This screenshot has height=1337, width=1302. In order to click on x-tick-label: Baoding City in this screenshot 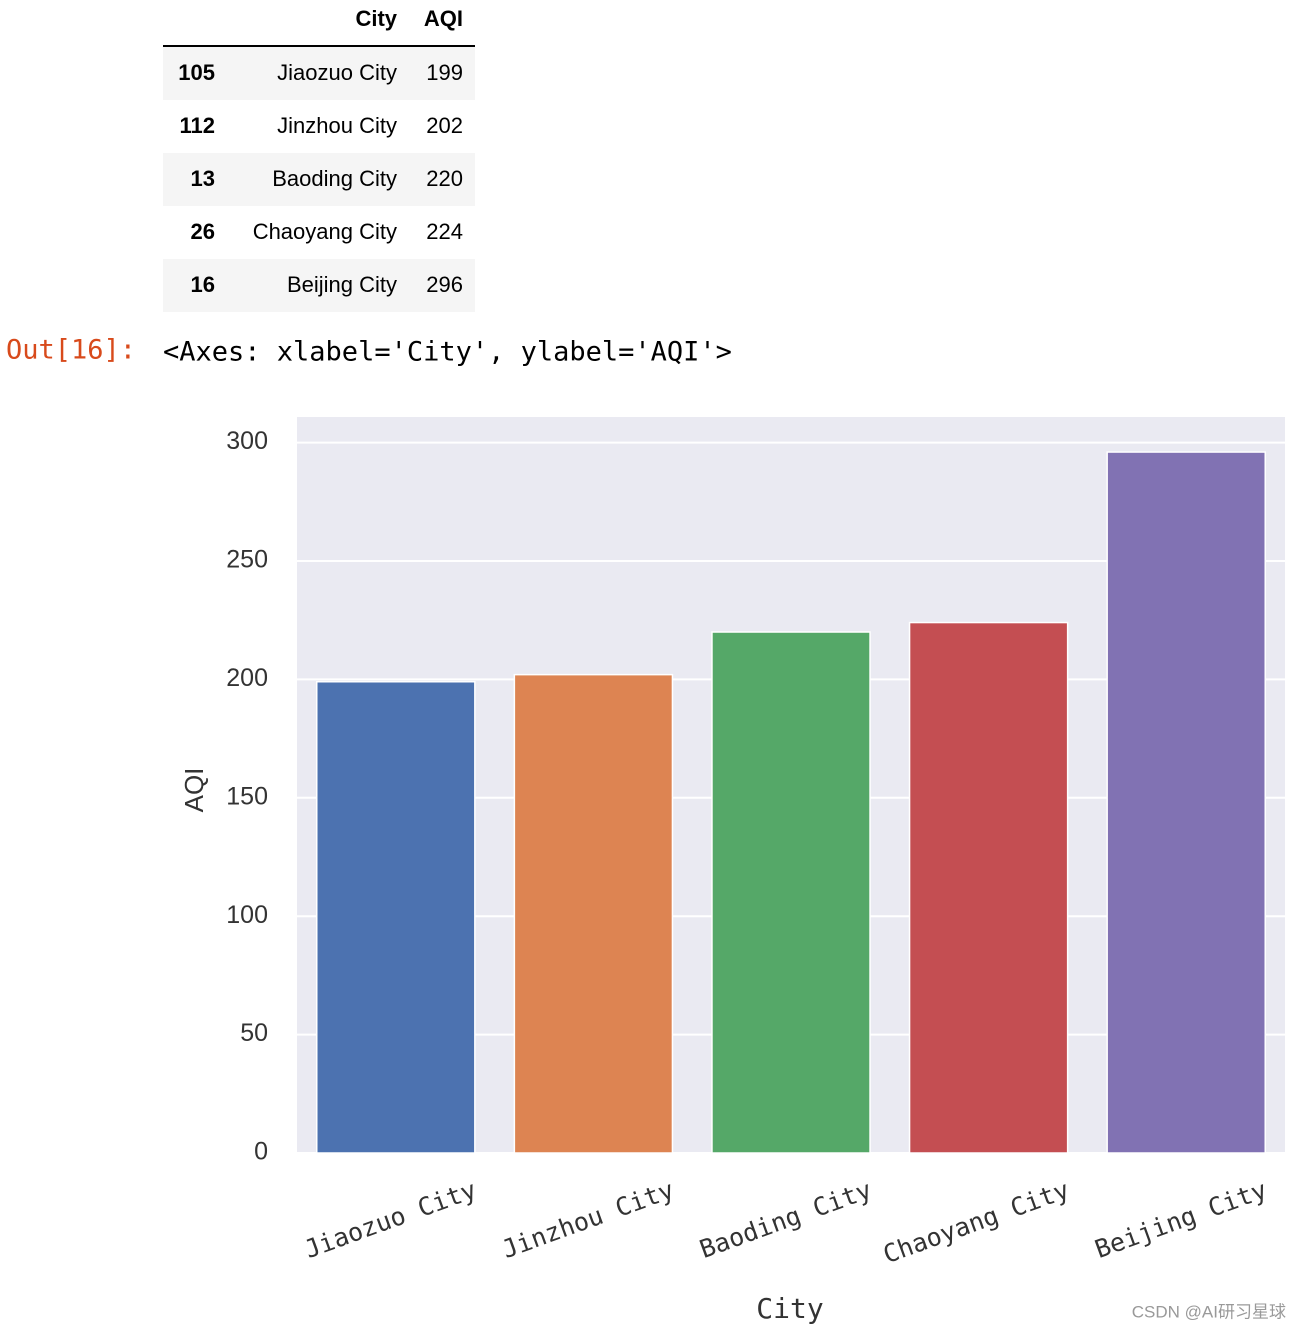, I will do `click(786, 1219)`.